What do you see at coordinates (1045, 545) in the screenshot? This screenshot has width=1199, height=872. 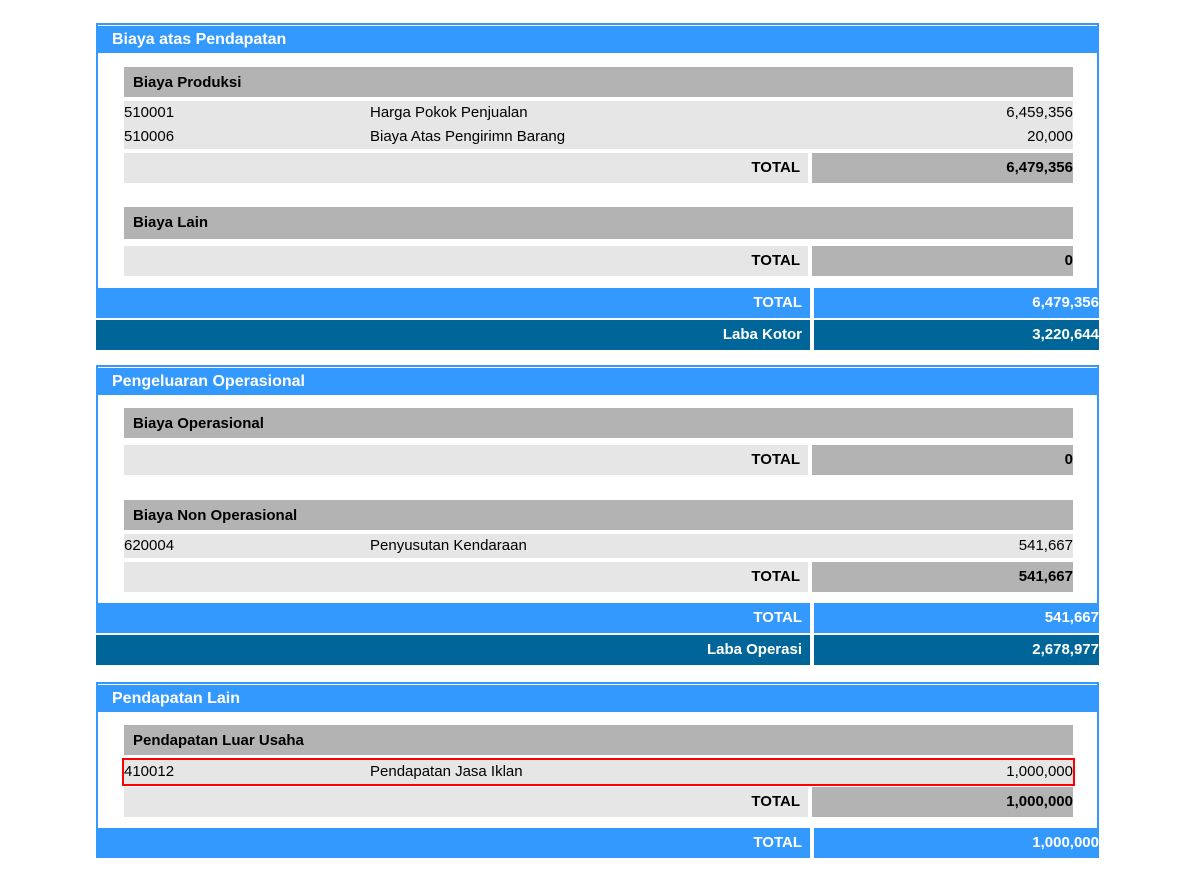 I see `account-amount: 541,667` at bounding box center [1045, 545].